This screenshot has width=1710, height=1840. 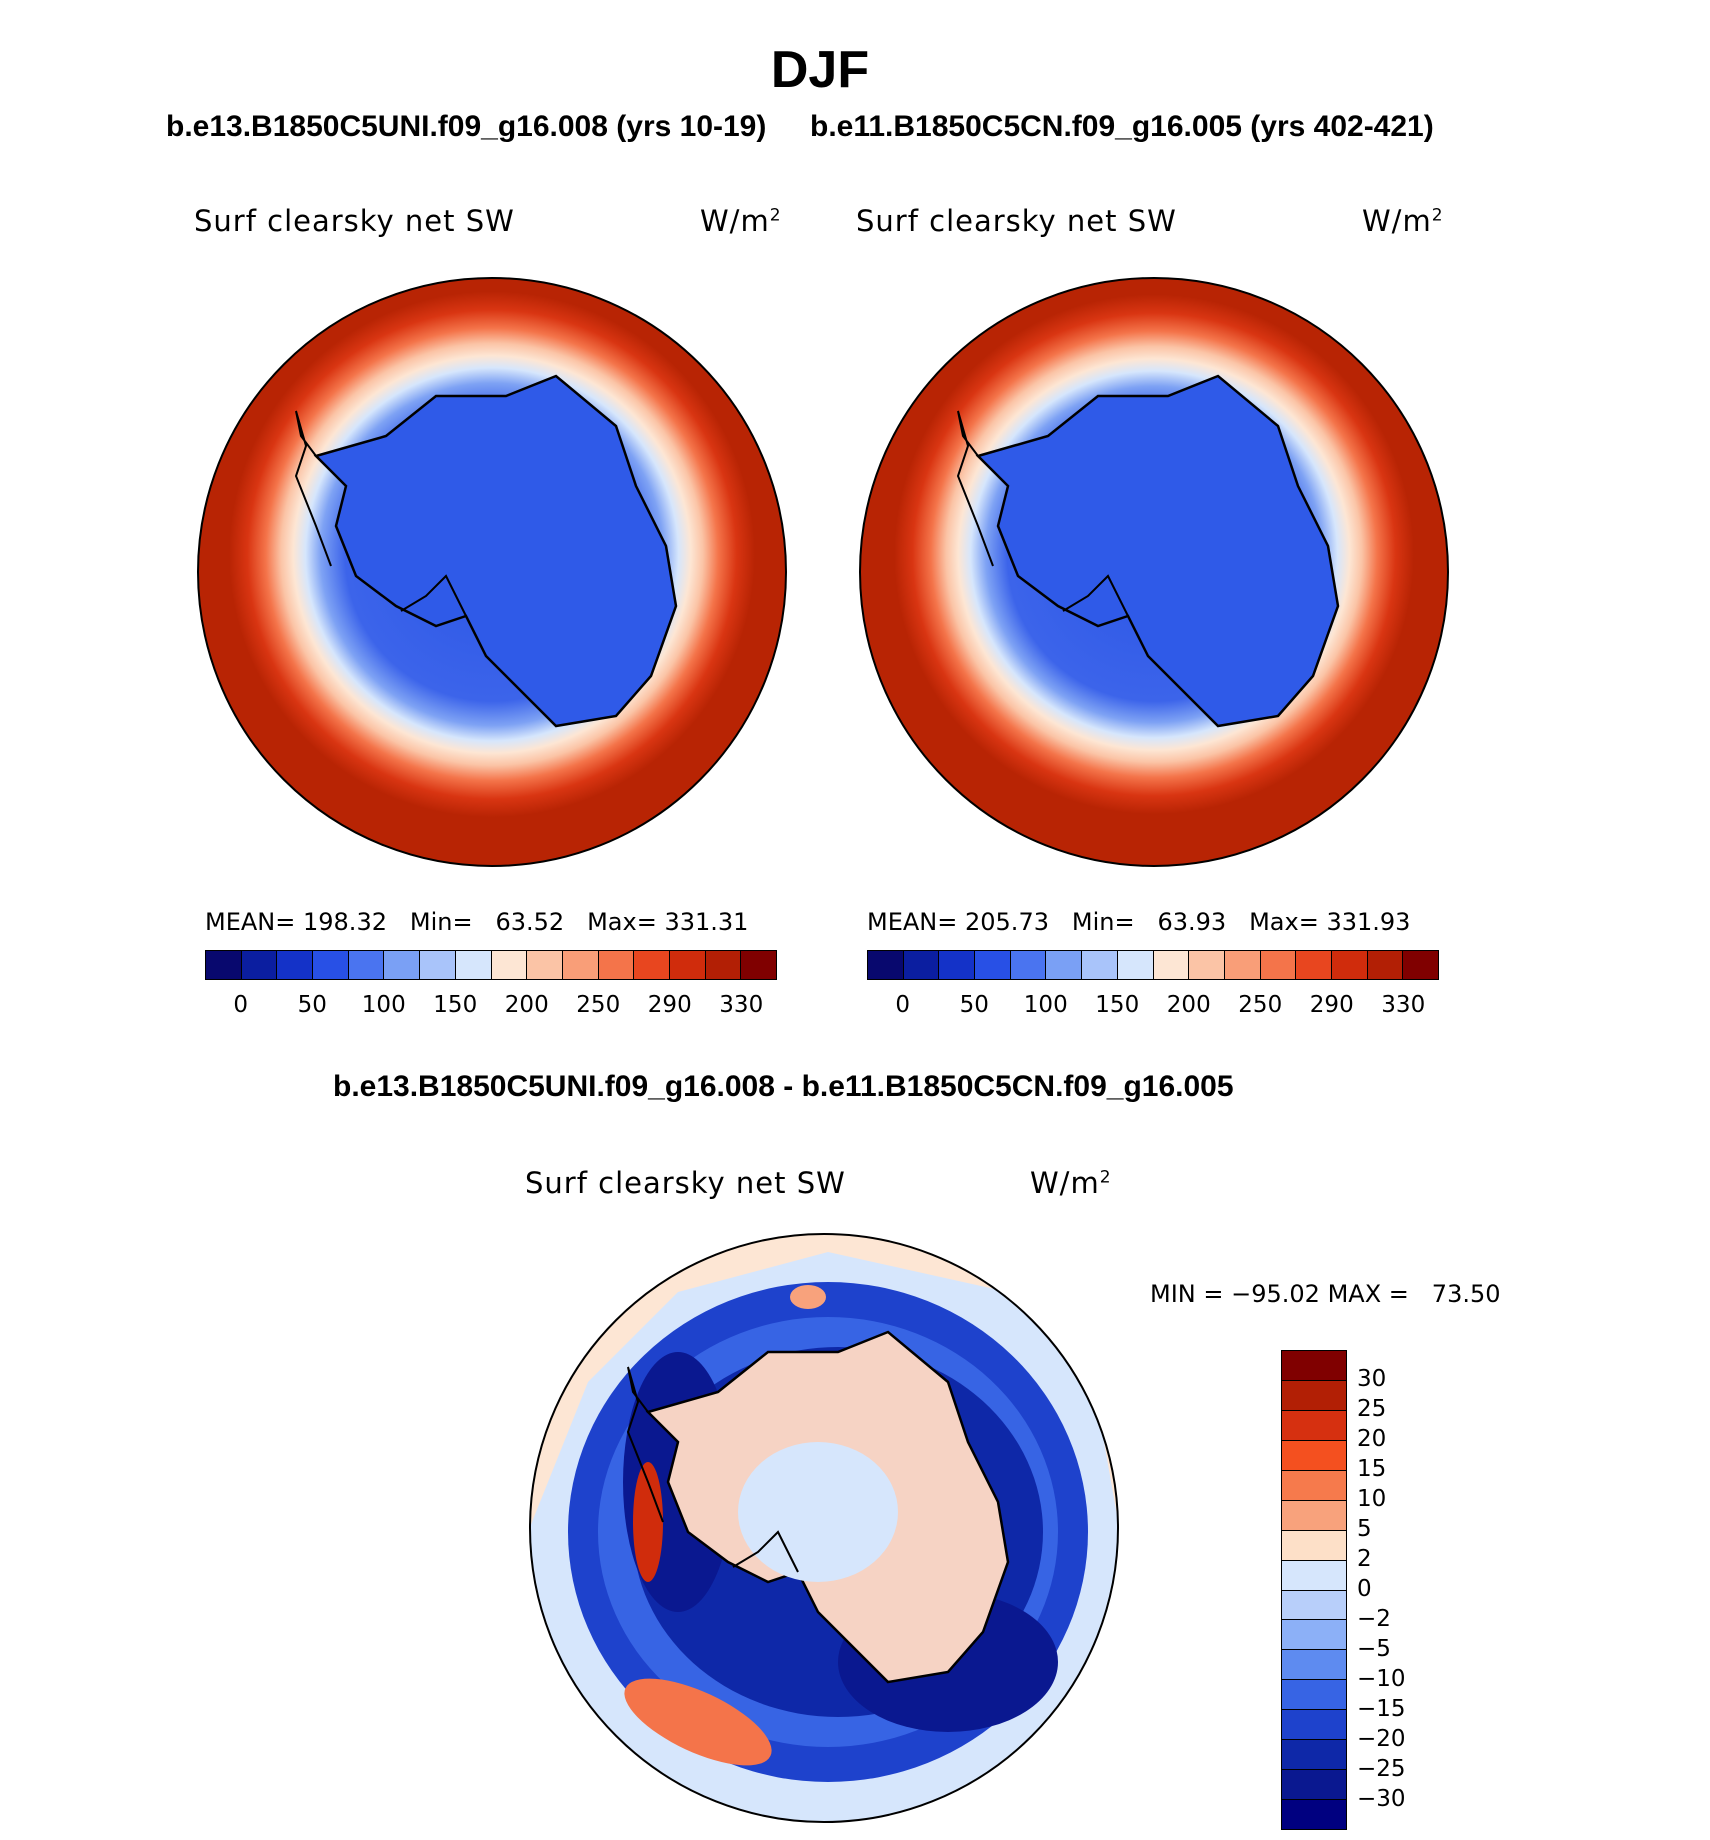 What do you see at coordinates (1325, 1294) in the screenshot?
I see `diff-stats: MIN = −95.02 MAX = 73.50` at bounding box center [1325, 1294].